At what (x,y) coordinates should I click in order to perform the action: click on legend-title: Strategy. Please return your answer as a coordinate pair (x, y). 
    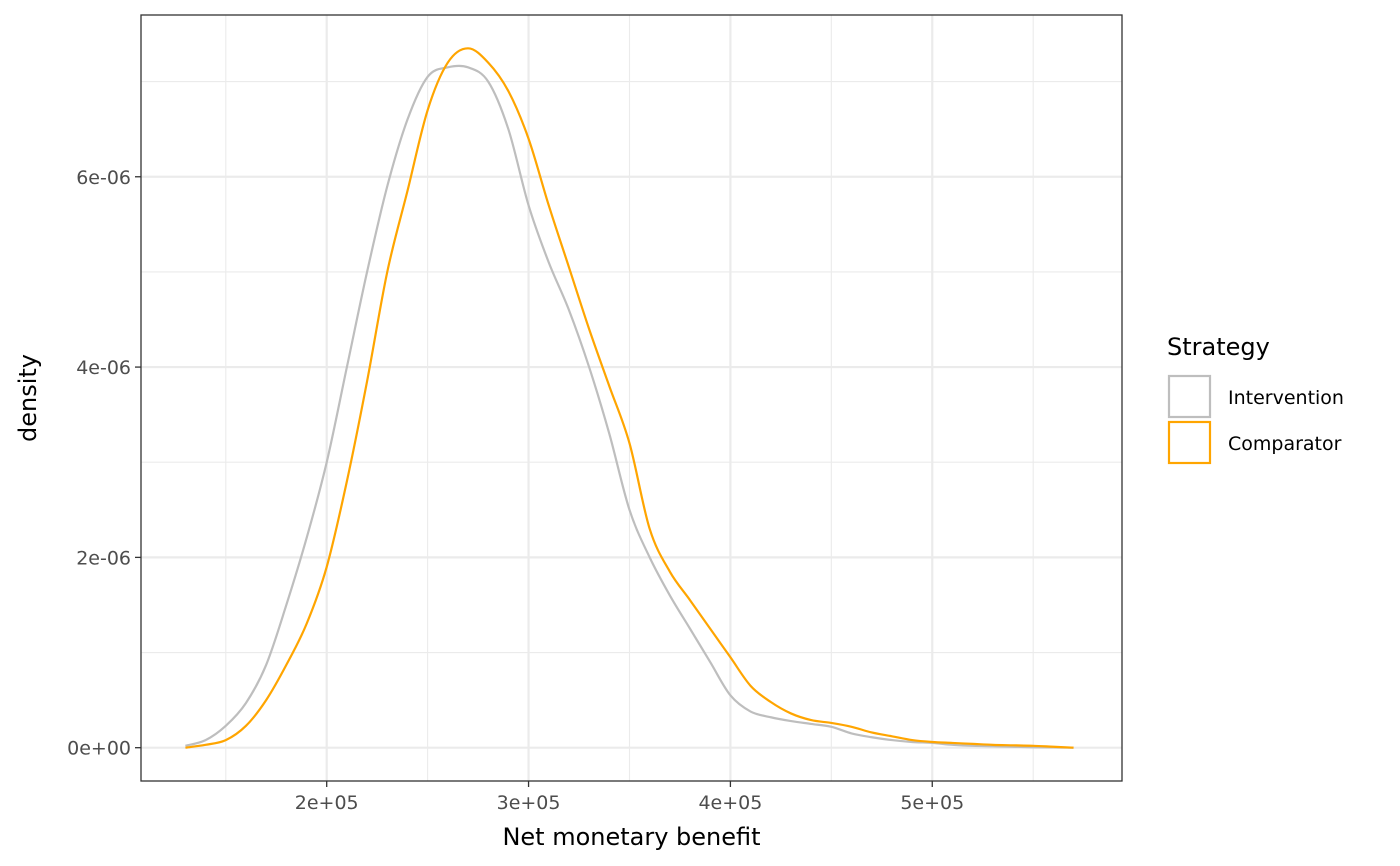
    Looking at the image, I should click on (1218, 347).